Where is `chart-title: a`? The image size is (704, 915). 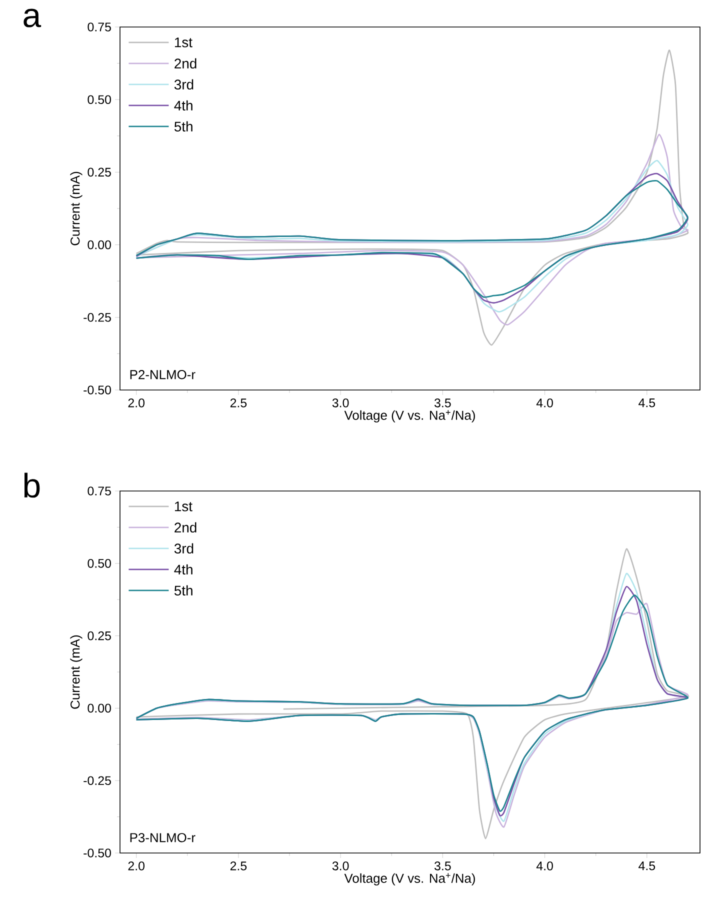 chart-title: a is located at coordinates (33, 18).